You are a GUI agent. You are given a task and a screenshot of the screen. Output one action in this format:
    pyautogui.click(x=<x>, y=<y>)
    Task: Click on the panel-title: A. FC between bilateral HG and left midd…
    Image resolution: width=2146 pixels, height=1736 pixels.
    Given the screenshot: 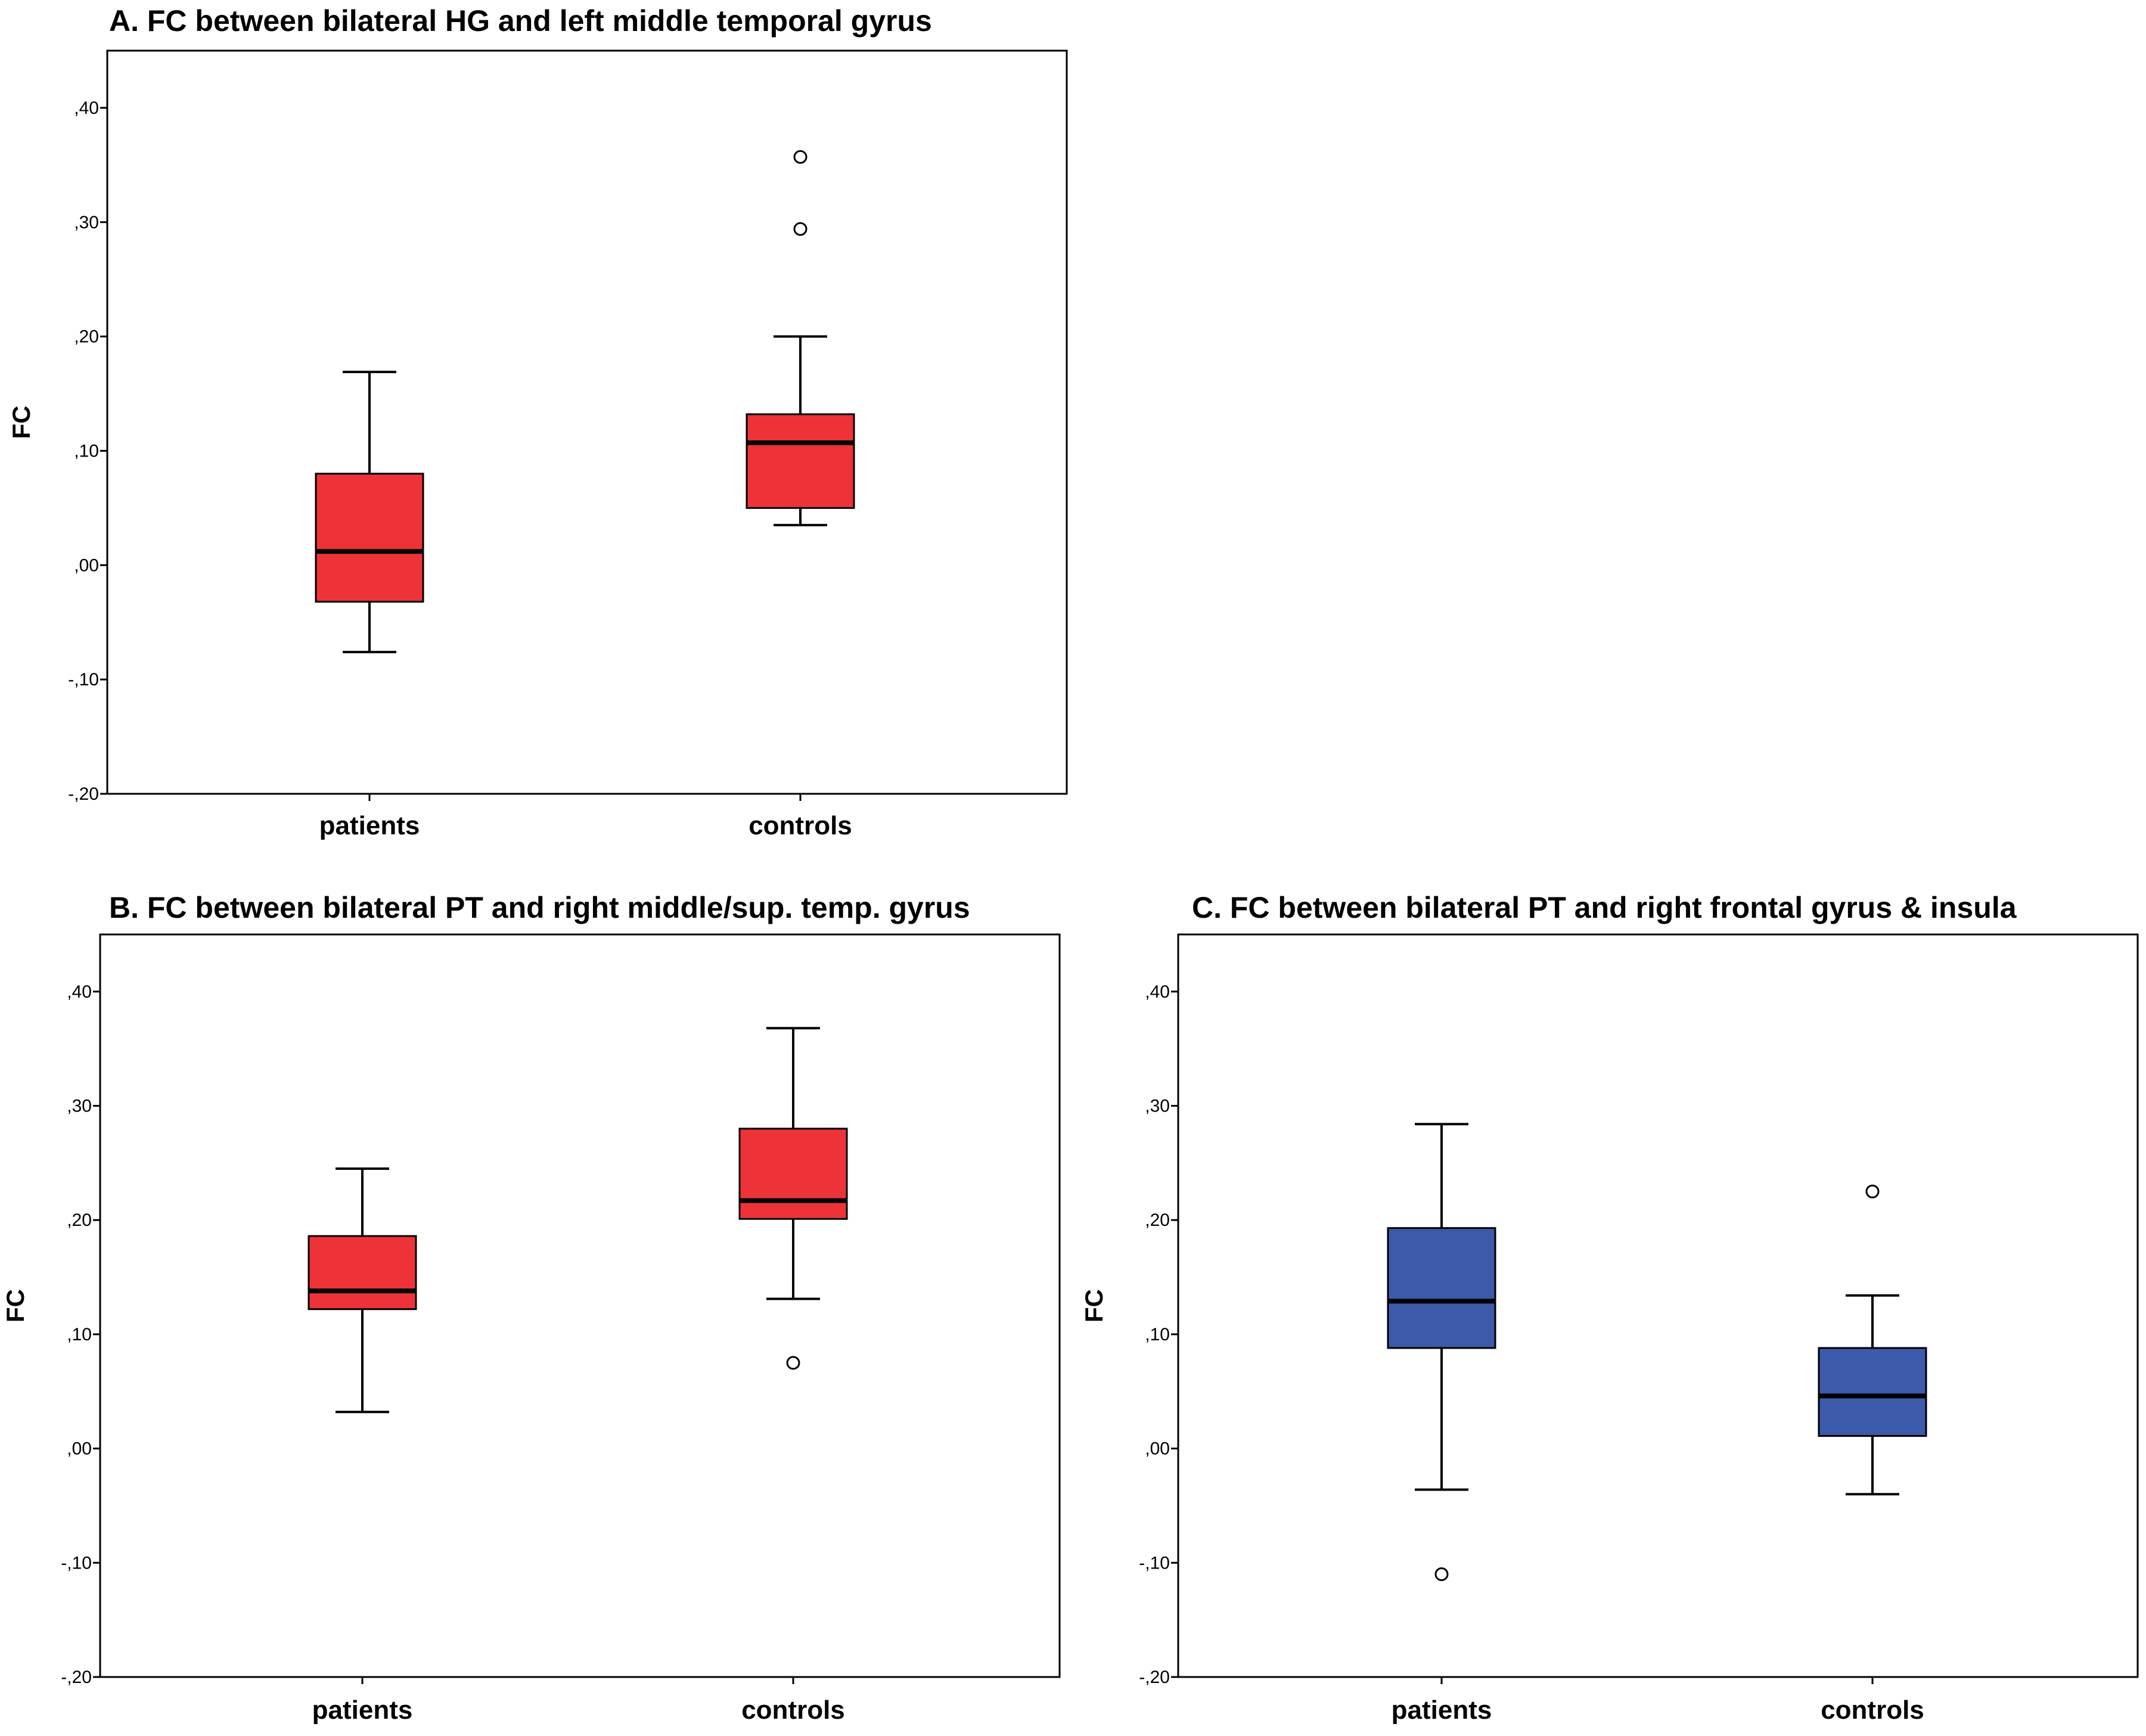 What is the action you would take?
    pyautogui.click(x=520, y=21)
    